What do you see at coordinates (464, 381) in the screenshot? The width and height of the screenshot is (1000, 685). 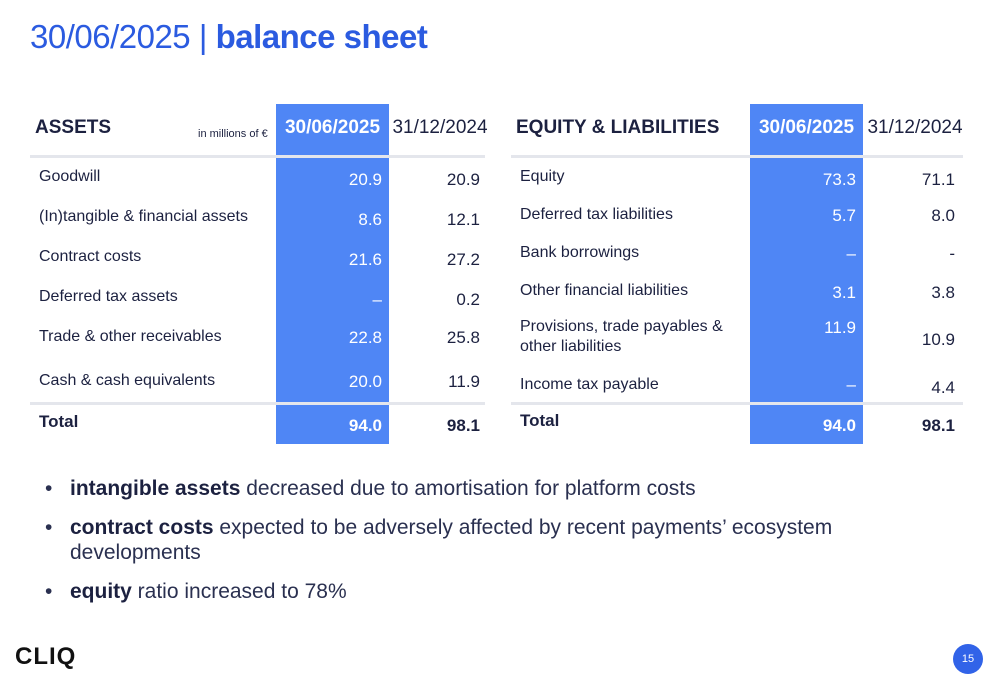 I see `value-previous: 11.9` at bounding box center [464, 381].